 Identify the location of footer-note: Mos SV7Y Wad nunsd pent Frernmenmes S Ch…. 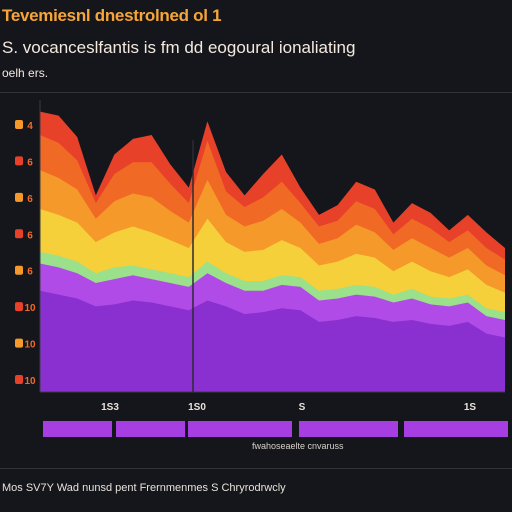
(144, 488).